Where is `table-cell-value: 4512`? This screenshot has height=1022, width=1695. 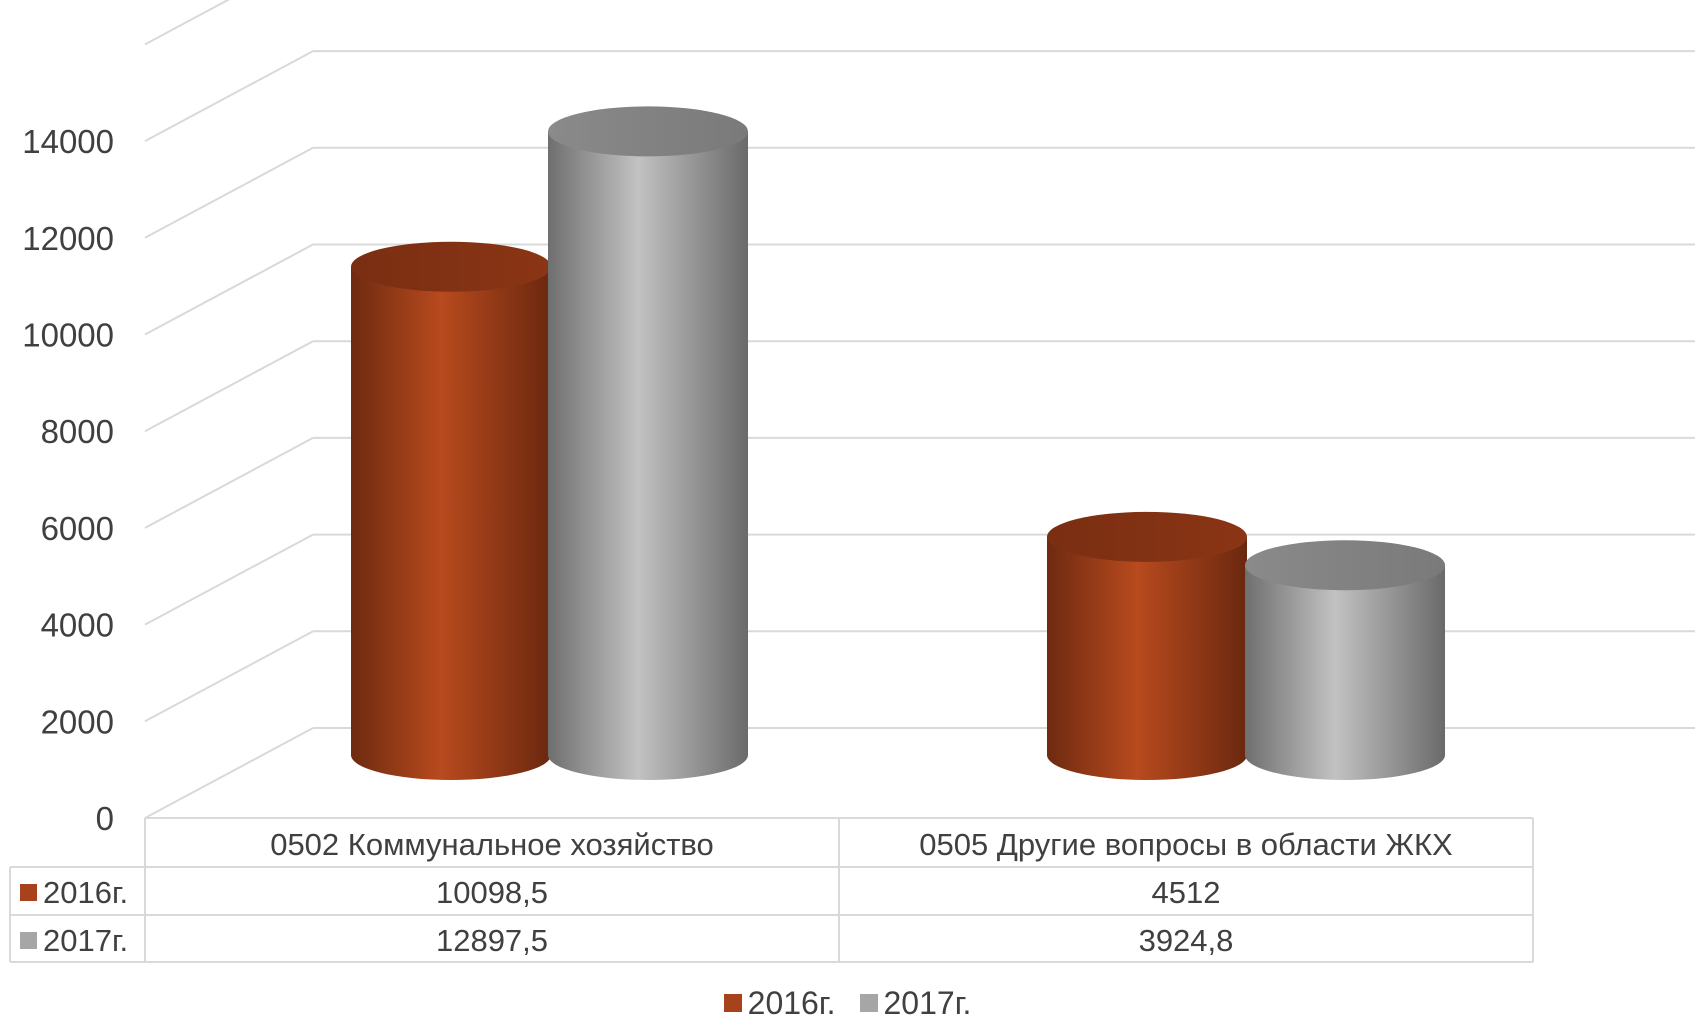 table-cell-value: 4512 is located at coordinates (1186, 892).